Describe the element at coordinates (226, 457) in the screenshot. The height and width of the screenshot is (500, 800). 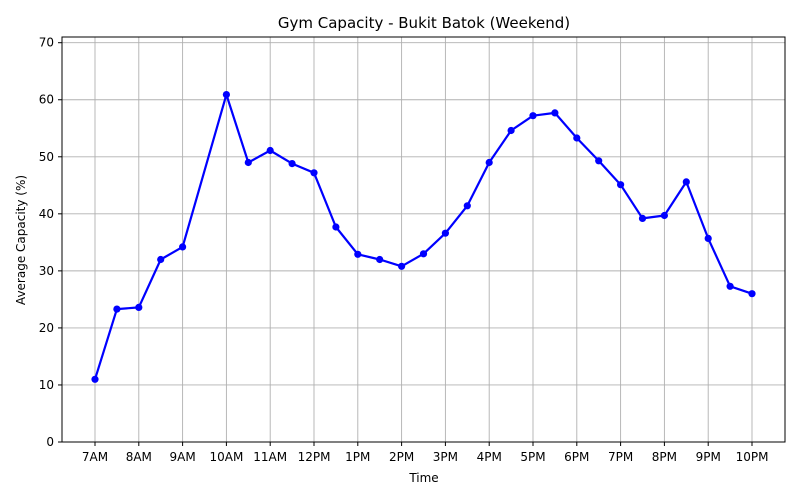
I see `x-tick-label: 10AM` at that location.